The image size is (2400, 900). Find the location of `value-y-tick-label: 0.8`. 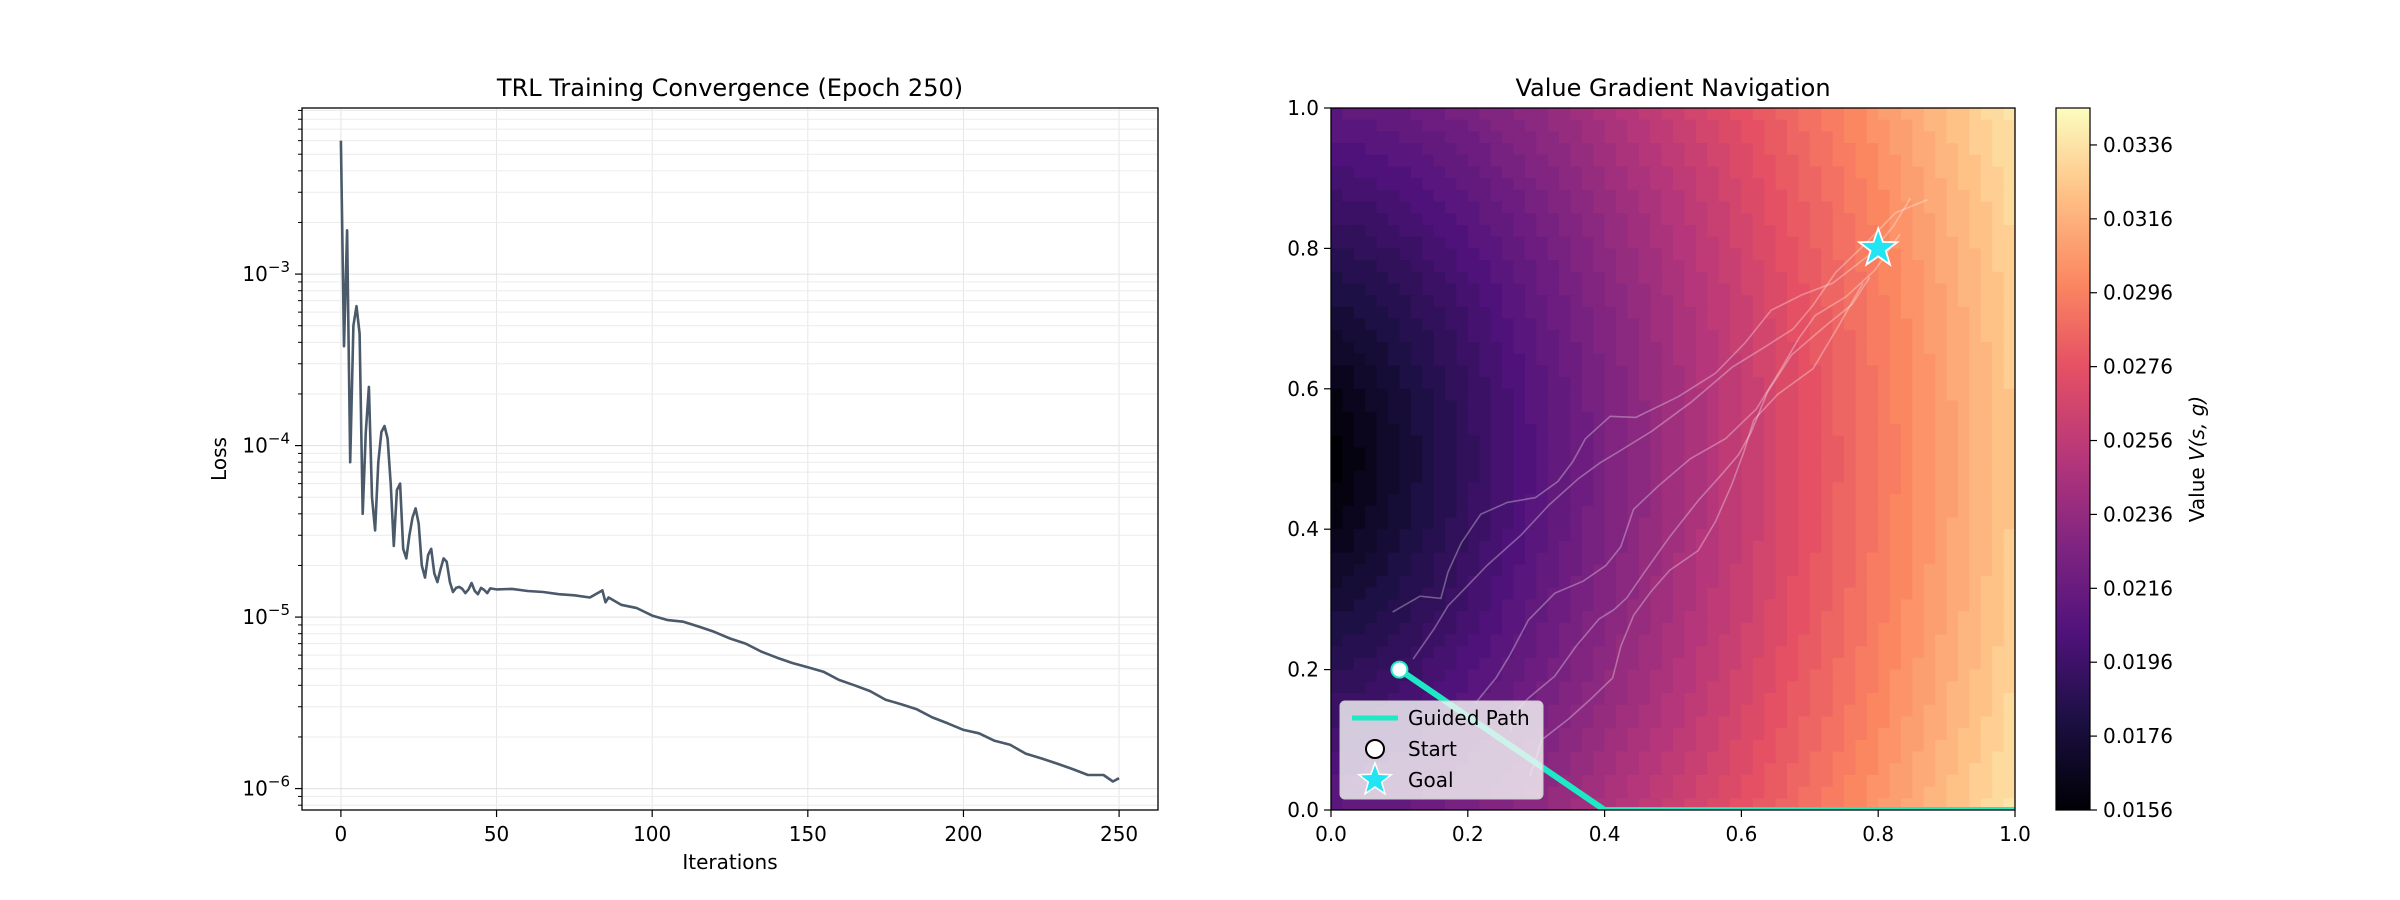

value-y-tick-label: 0.8 is located at coordinates (1303, 248).